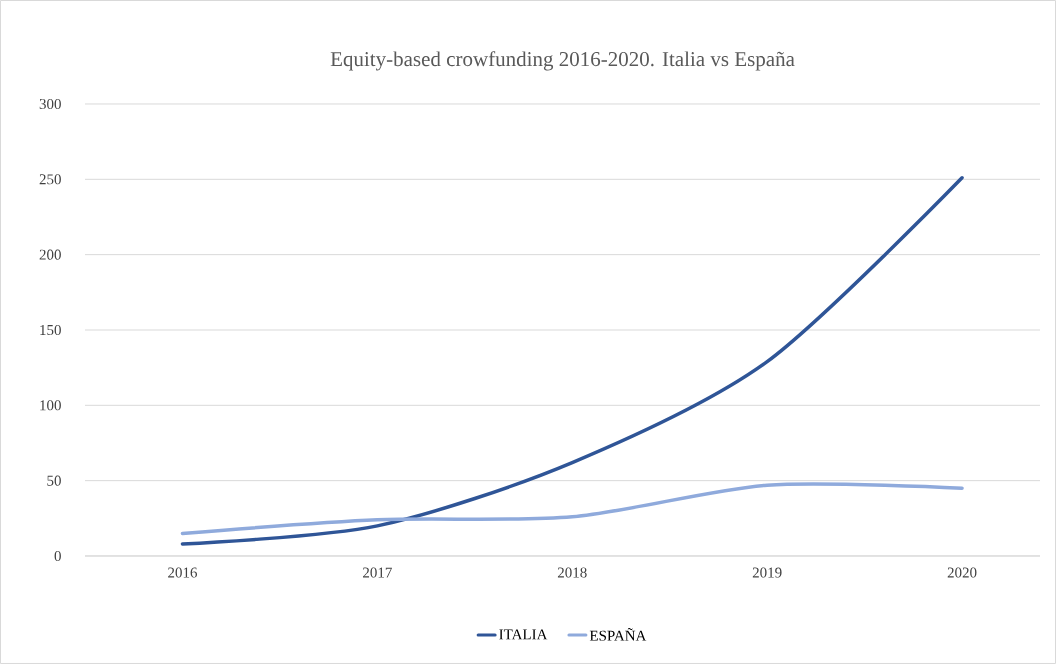  What do you see at coordinates (50, 330) in the screenshot?
I see `y-tick-label: 150` at bounding box center [50, 330].